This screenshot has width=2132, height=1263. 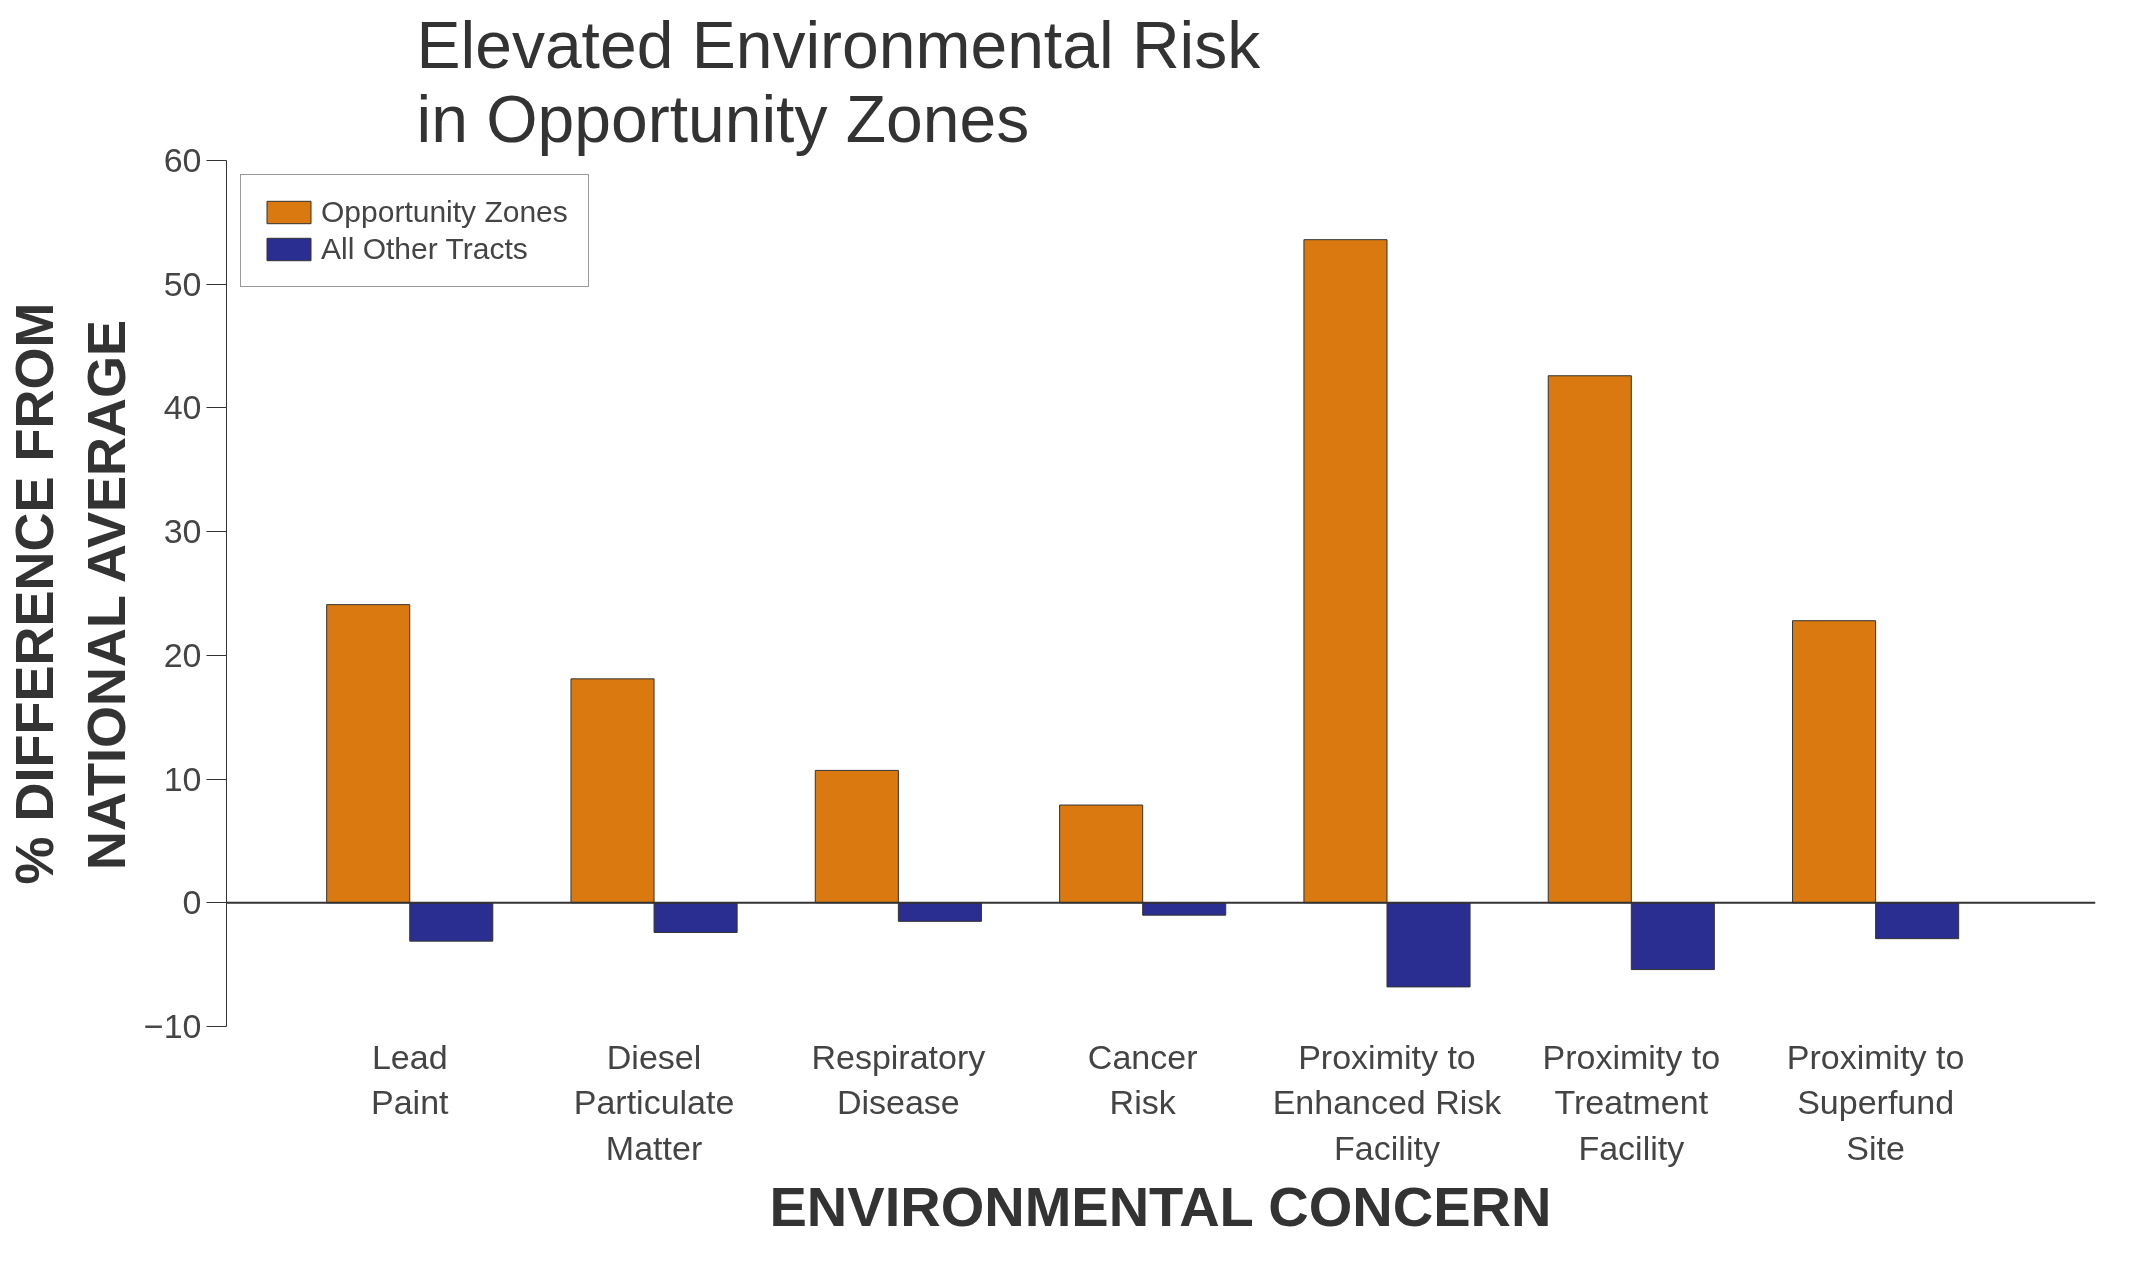 What do you see at coordinates (1387, 1102) in the screenshot?
I see `x-tick-label: Proximity to Enhanced Risk Facility` at bounding box center [1387, 1102].